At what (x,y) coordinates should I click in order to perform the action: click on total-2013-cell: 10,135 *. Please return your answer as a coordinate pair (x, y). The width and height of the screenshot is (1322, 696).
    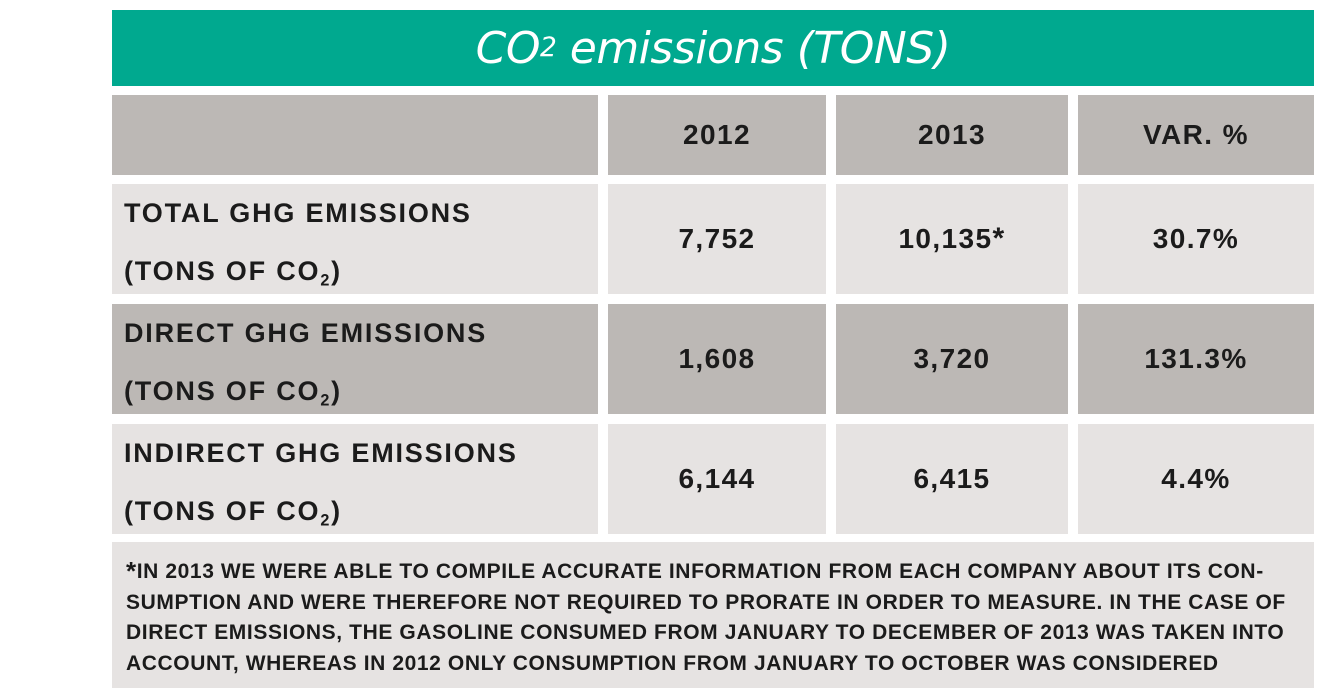
    Looking at the image, I should click on (952, 239).